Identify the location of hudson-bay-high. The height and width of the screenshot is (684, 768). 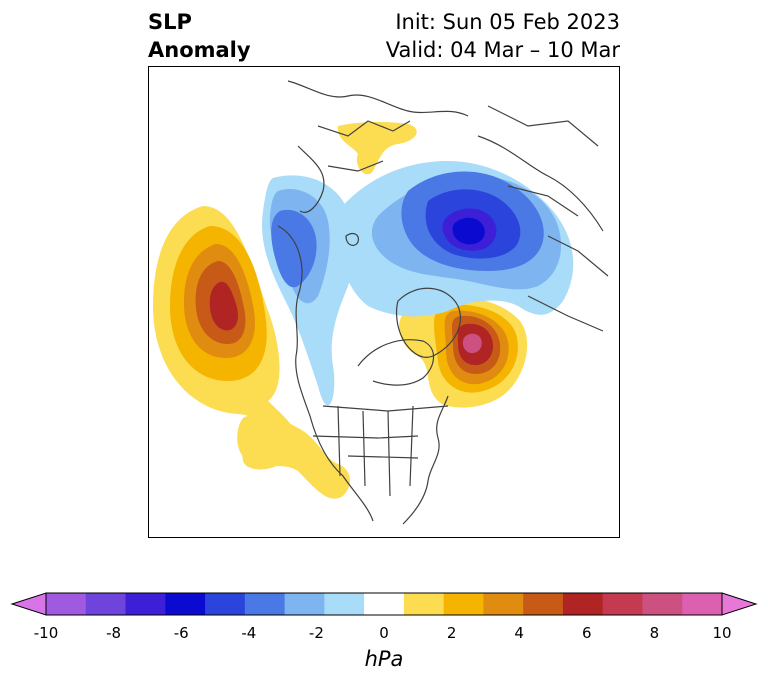
(463, 352).